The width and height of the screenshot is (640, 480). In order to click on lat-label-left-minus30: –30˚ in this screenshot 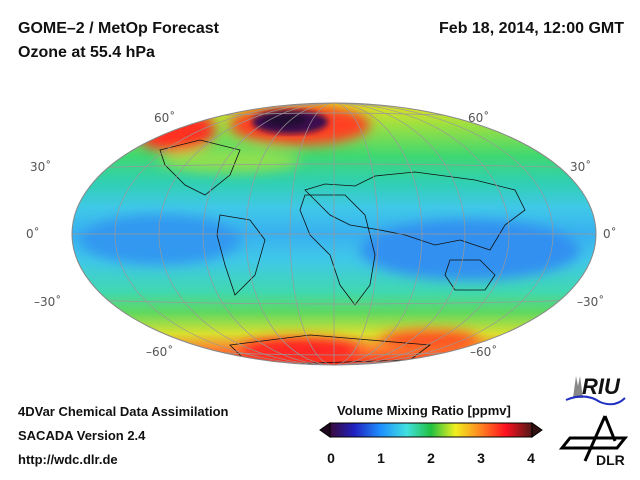, I will do `click(48, 302)`.